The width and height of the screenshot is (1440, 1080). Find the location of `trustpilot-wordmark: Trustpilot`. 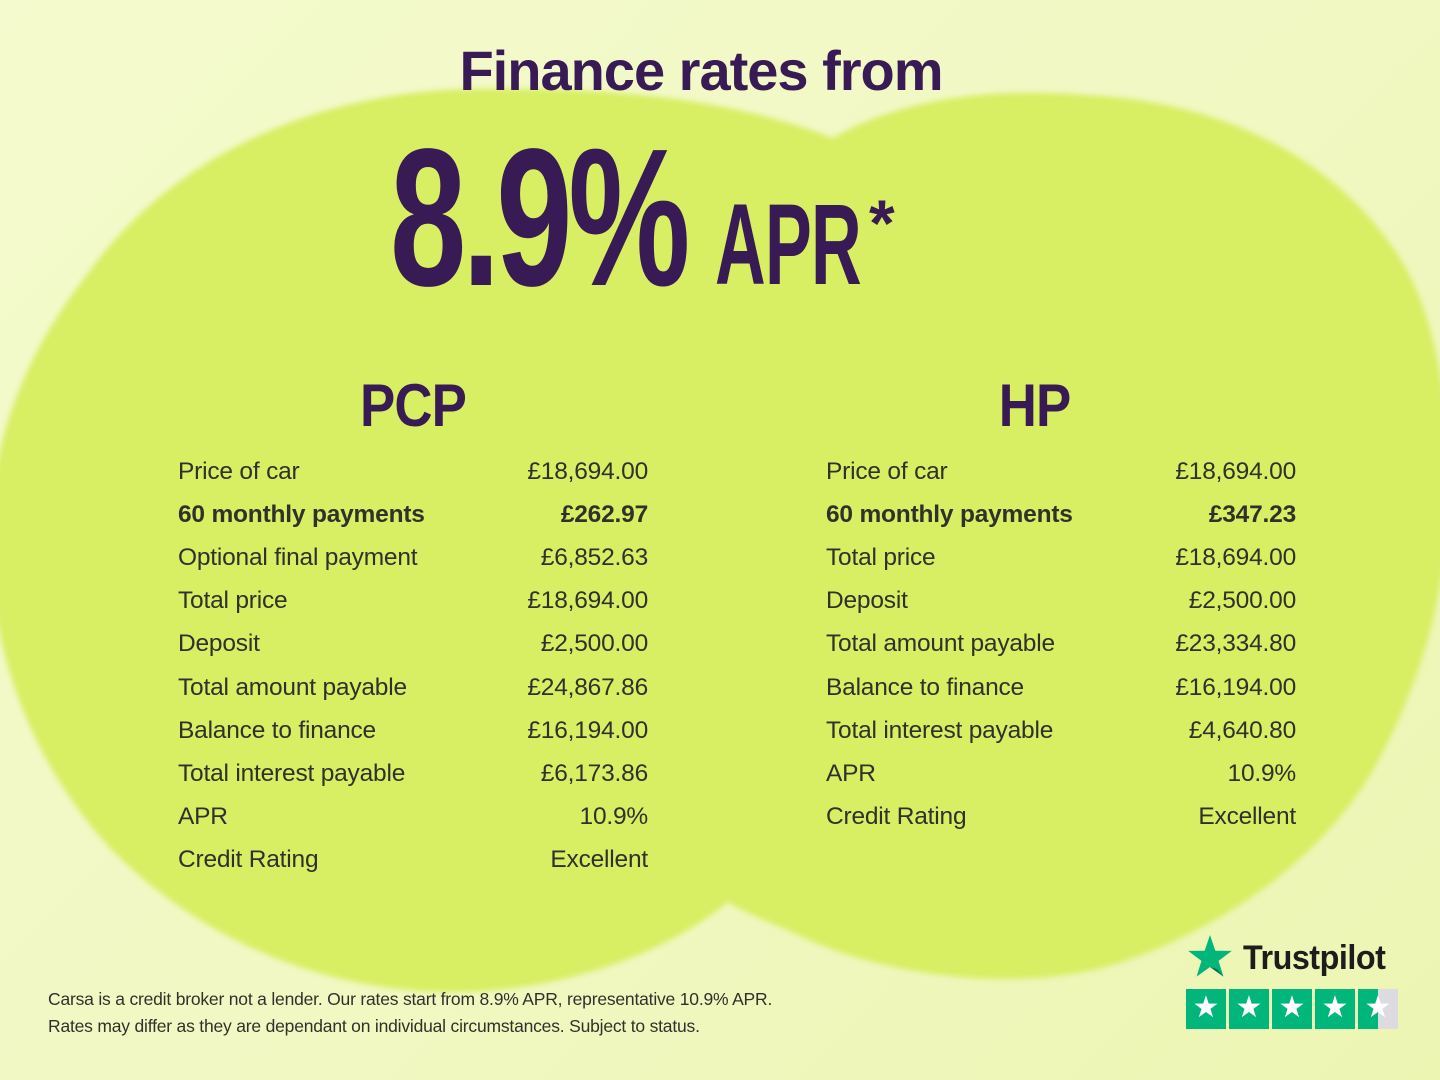

trustpilot-wordmark: Trustpilot is located at coordinates (1314, 957).